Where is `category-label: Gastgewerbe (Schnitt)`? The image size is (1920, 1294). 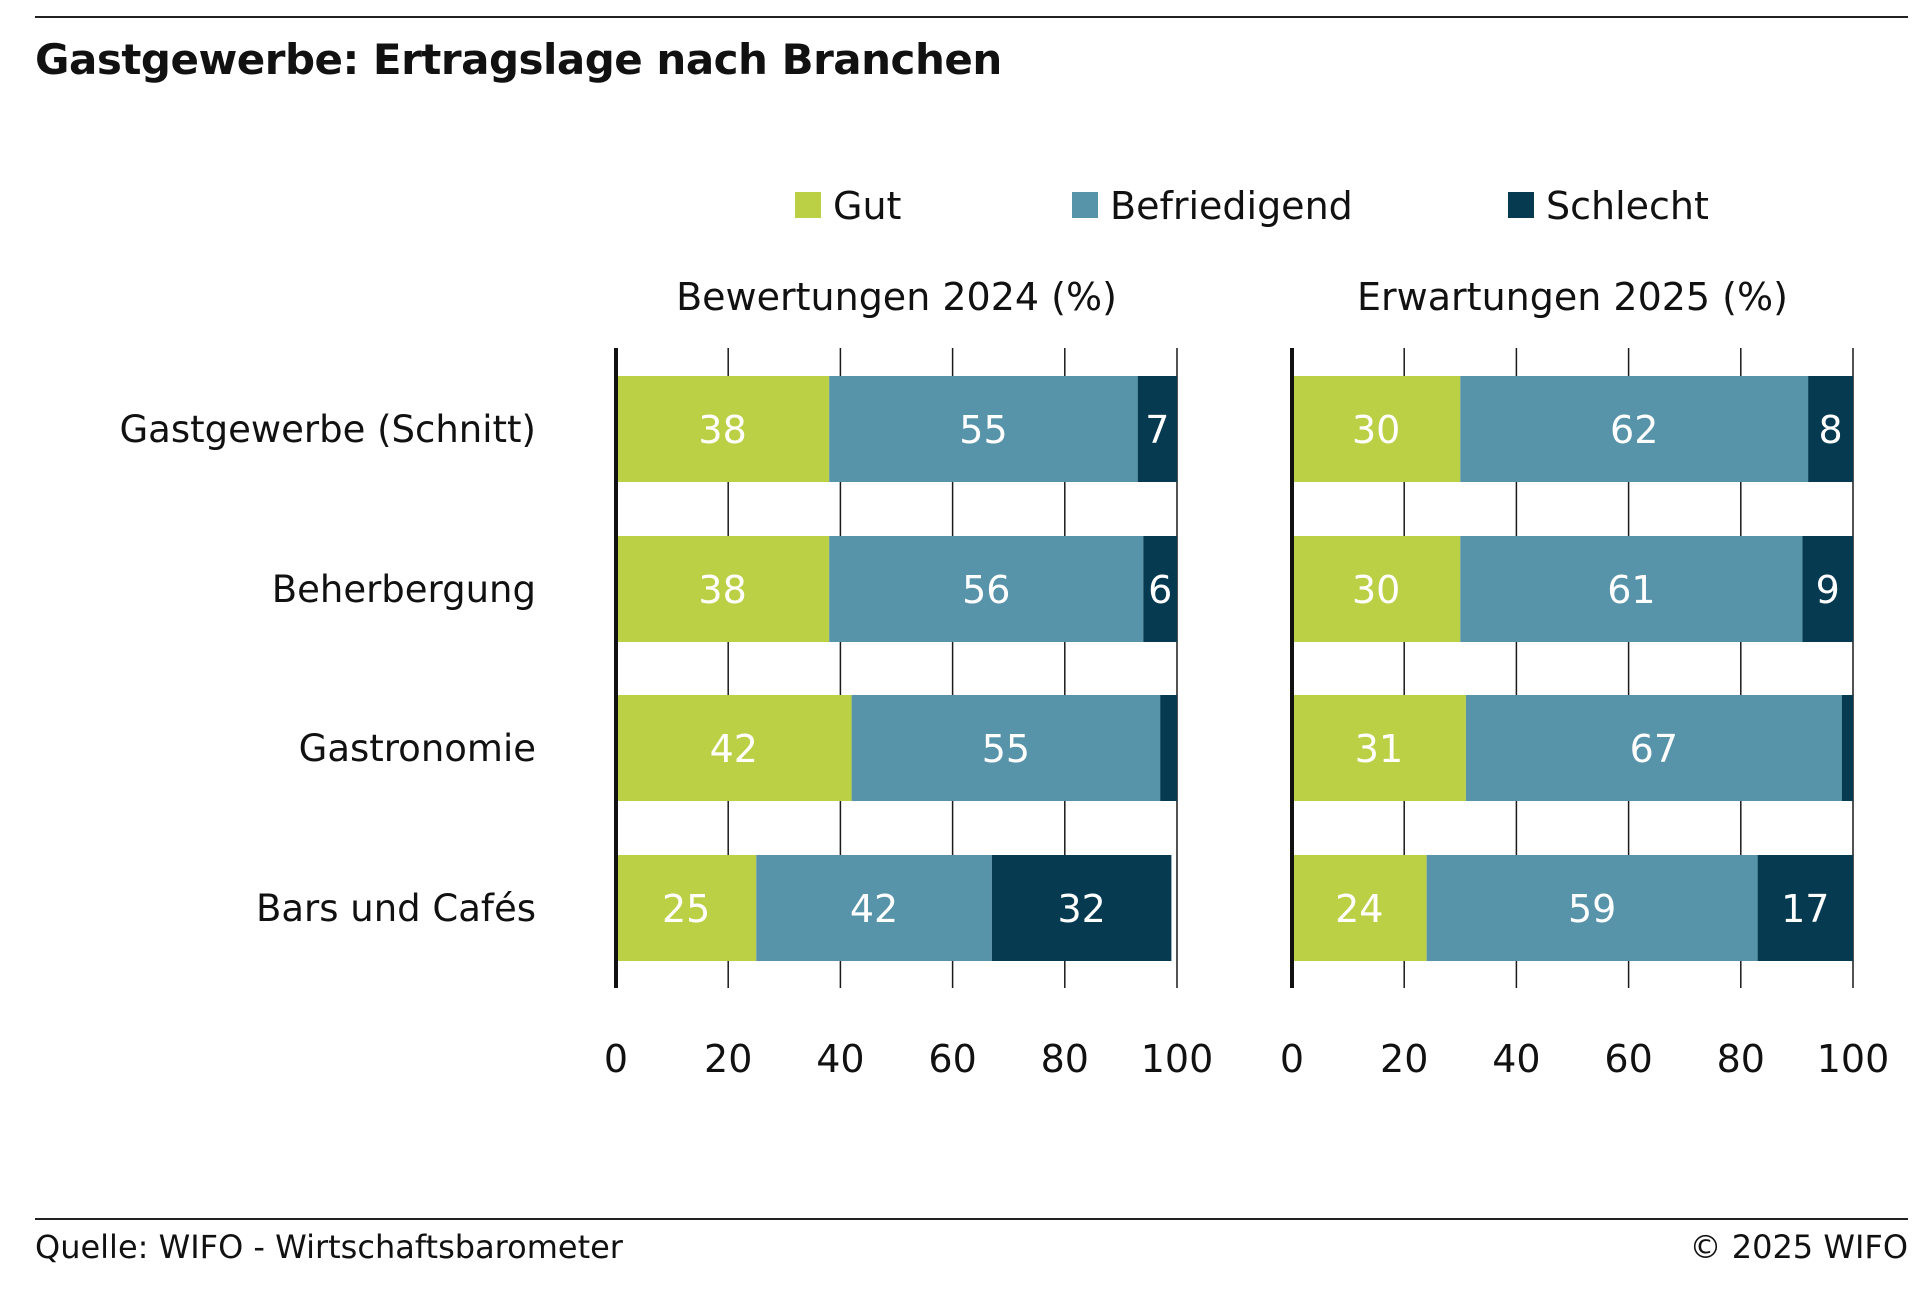
category-label: Gastgewerbe (Schnitt) is located at coordinates (327, 429).